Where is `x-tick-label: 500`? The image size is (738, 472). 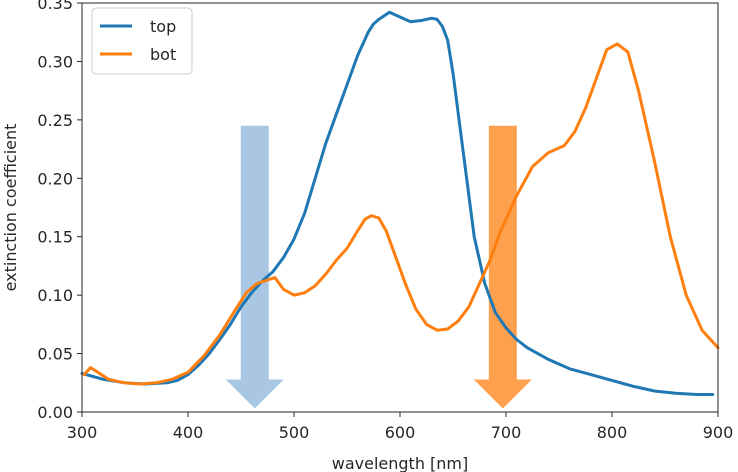 x-tick-label: 500 is located at coordinates (294, 432).